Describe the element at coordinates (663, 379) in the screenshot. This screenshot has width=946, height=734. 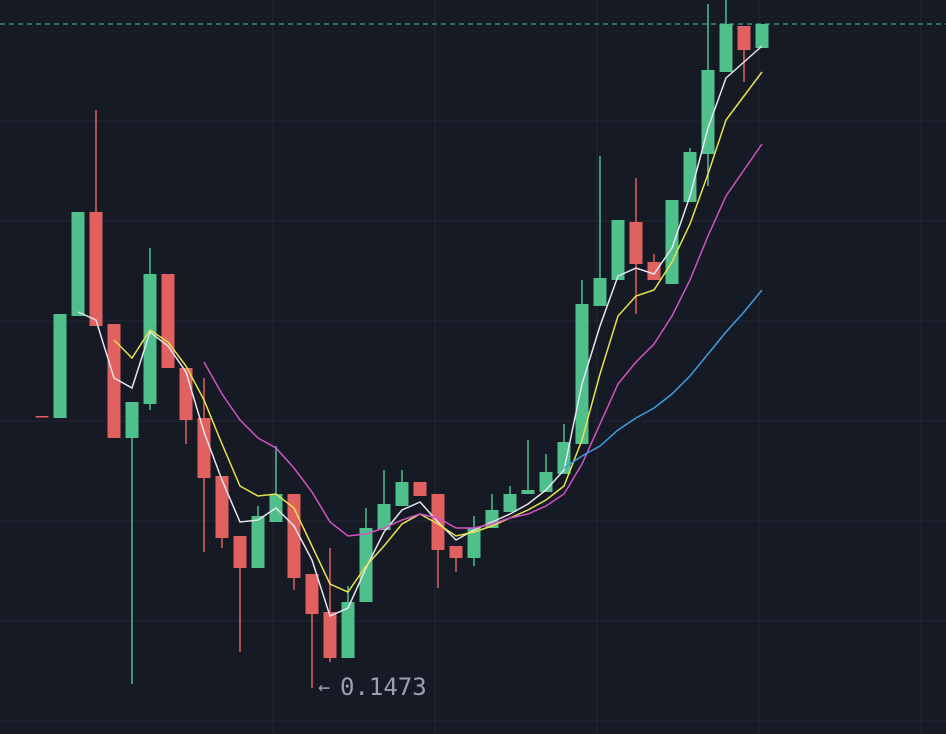
I see `moving-average` at that location.